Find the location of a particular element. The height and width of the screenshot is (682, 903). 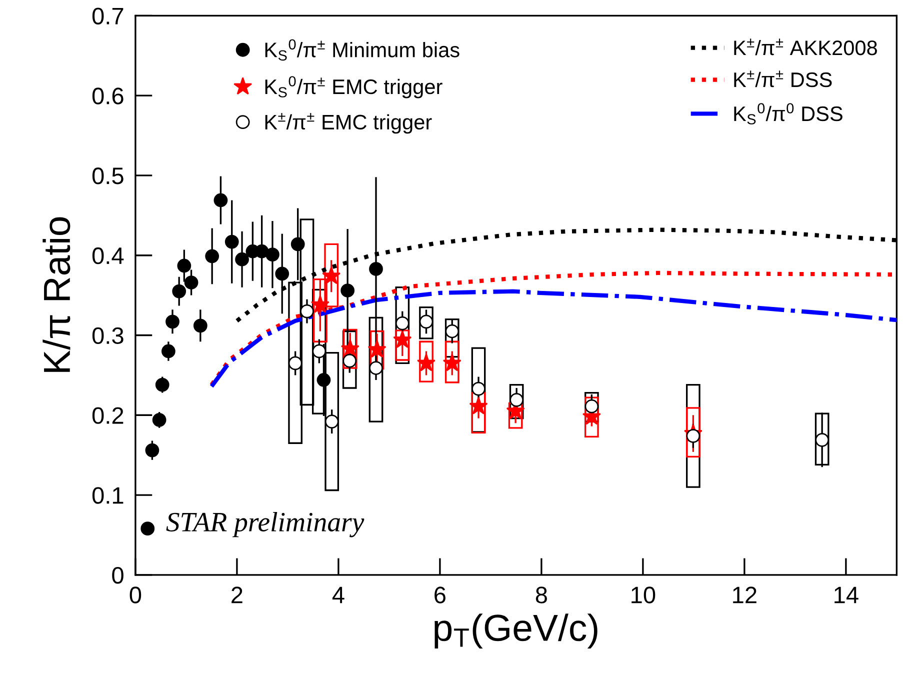

x-tick-label: 4 is located at coordinates (338, 595).